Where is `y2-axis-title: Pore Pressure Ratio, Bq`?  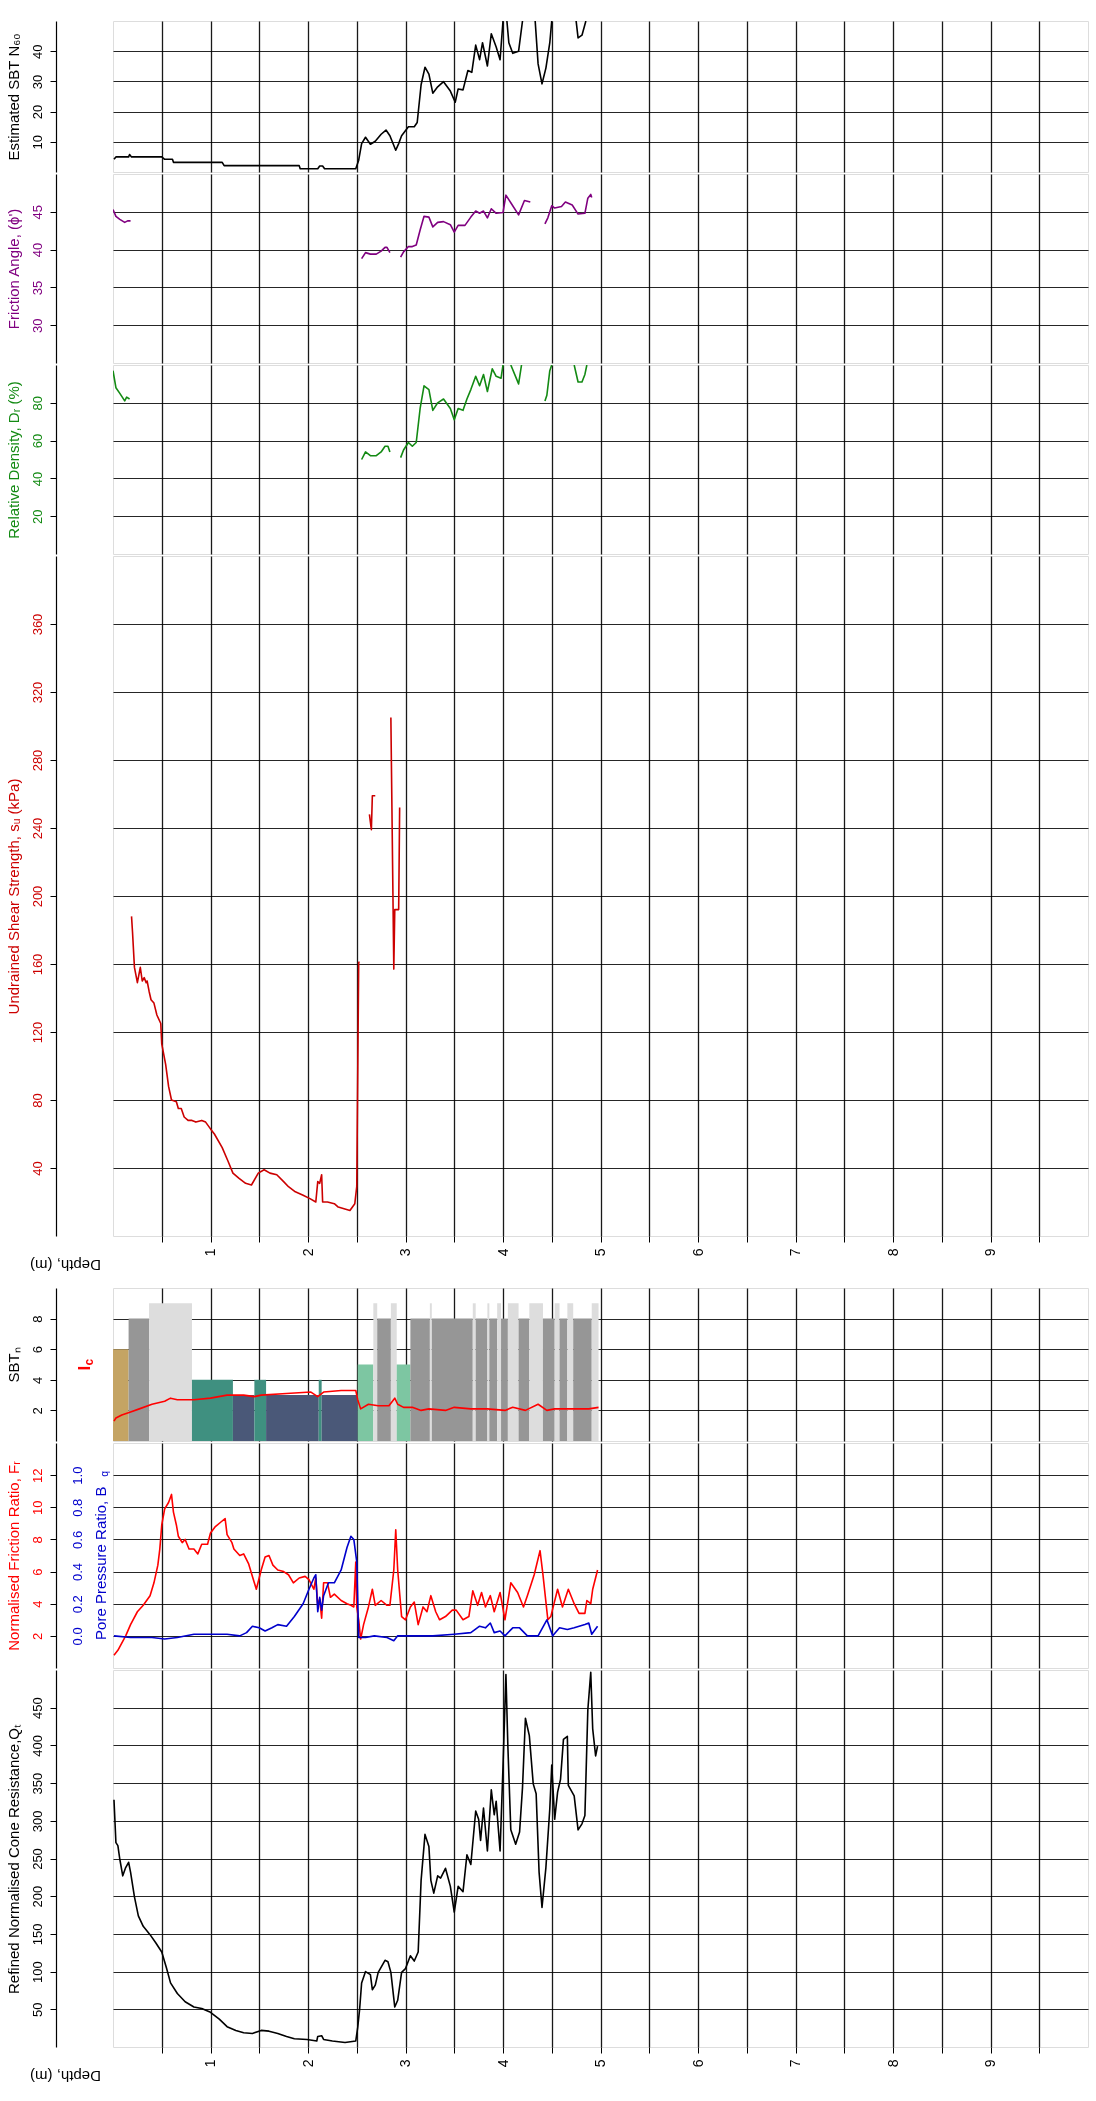 y2-axis-title: Pore Pressure Ratio, Bq is located at coordinates (101, 1555).